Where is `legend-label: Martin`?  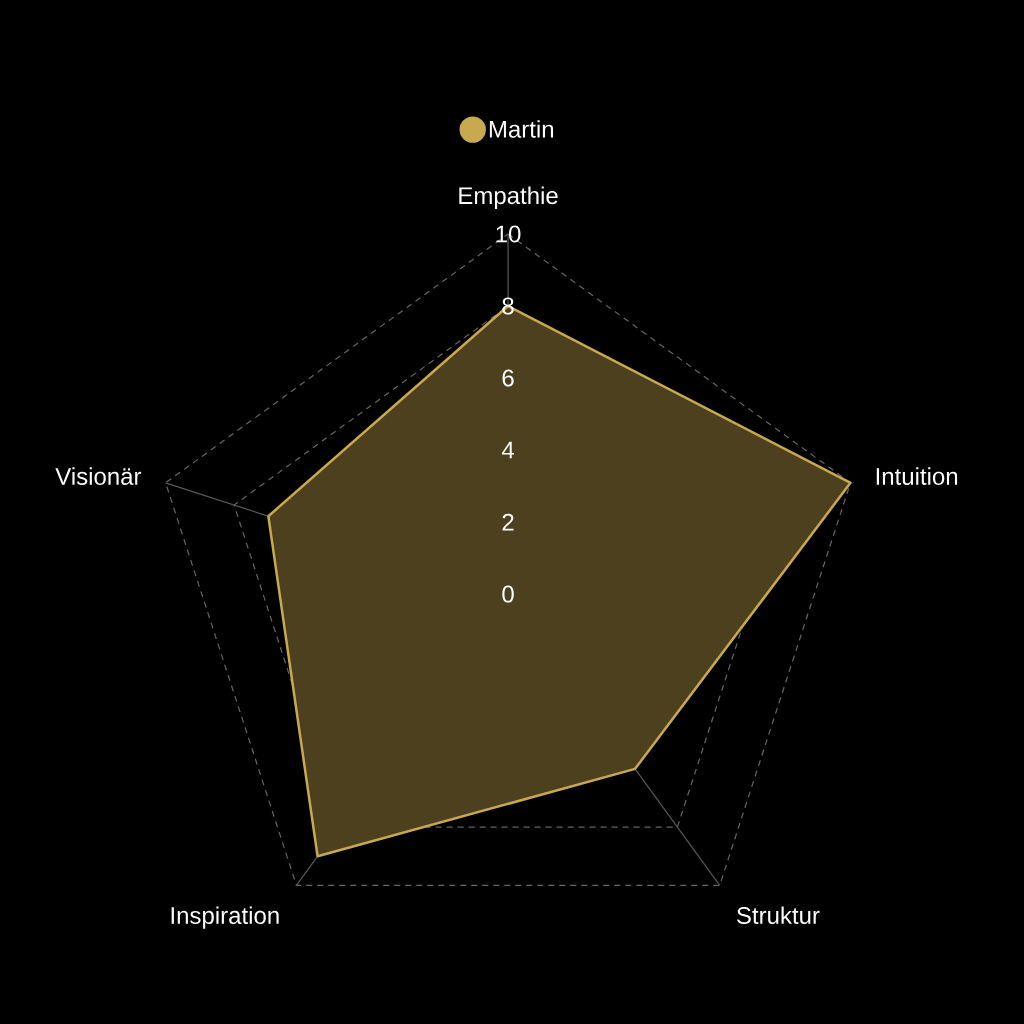 legend-label: Martin is located at coordinates (521, 129).